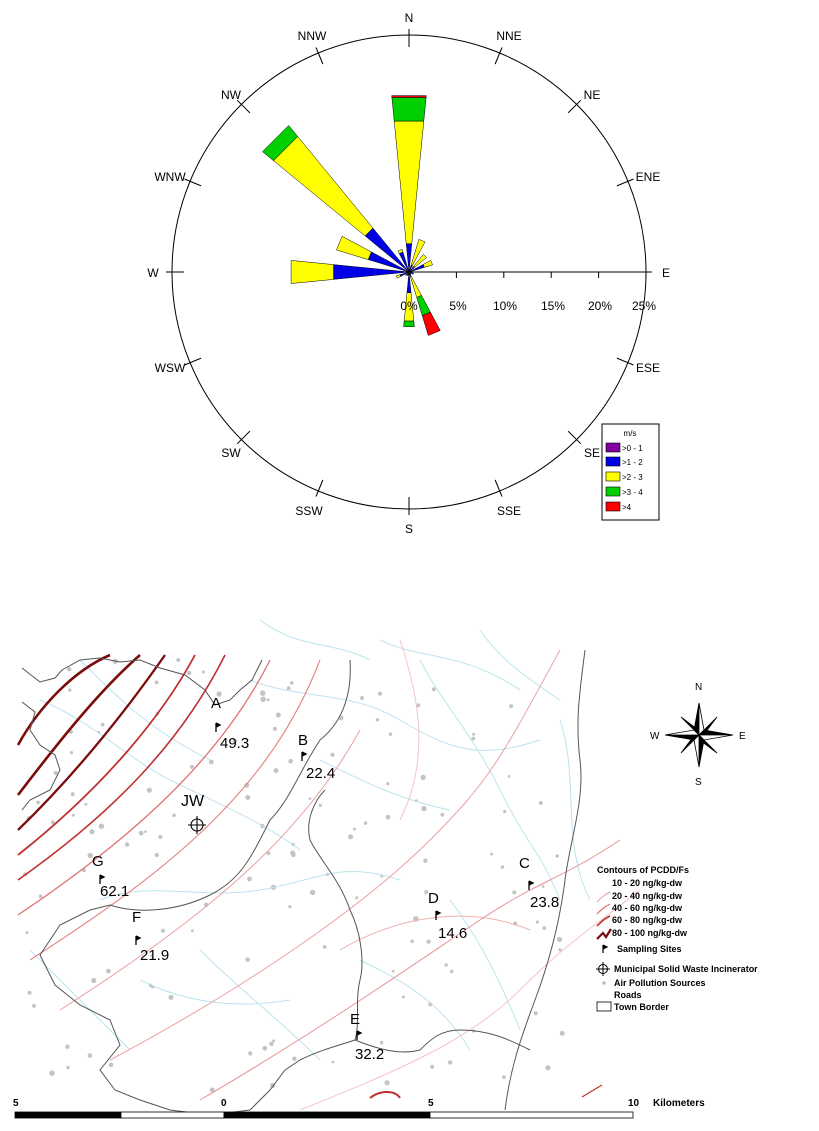  I want to click on site-e-id: E, so click(355, 1019).